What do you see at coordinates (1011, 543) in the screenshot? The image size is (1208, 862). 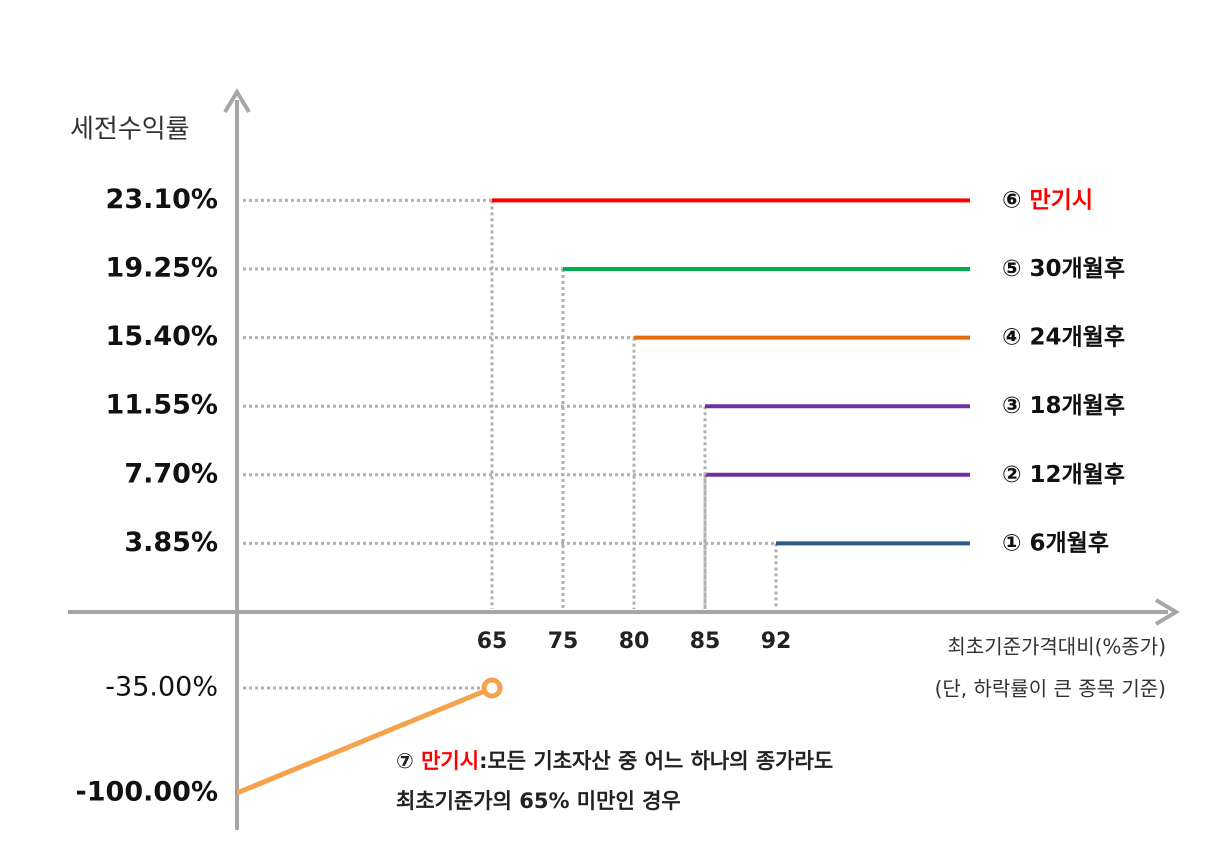 I see `legend-marker: ①` at bounding box center [1011, 543].